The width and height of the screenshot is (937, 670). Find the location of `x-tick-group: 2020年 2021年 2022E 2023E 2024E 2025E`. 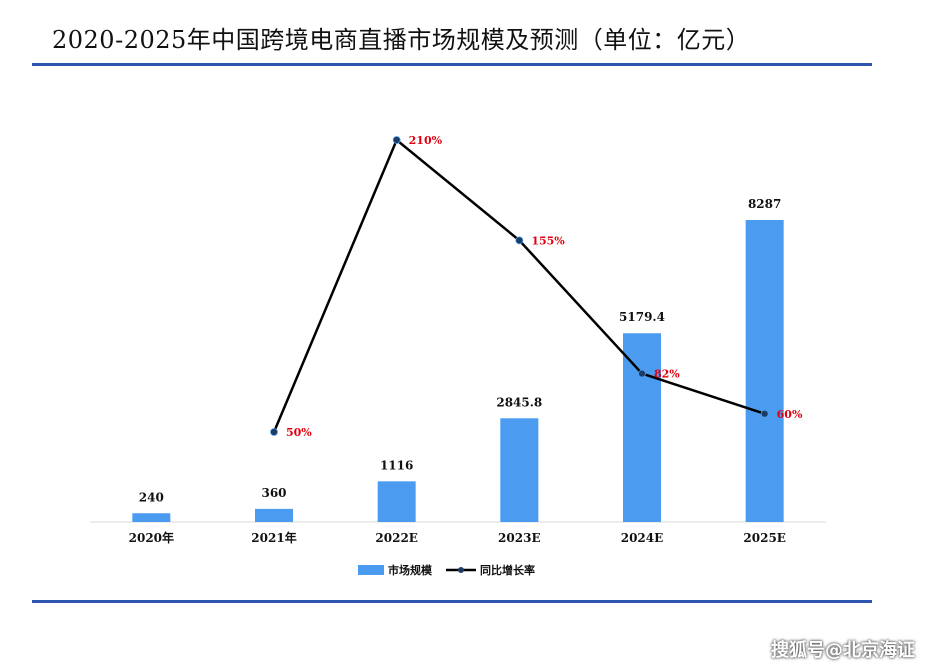

x-tick-group: 2020年 2021年 2022E 2023E 2024E 2025E is located at coordinates (457, 537).